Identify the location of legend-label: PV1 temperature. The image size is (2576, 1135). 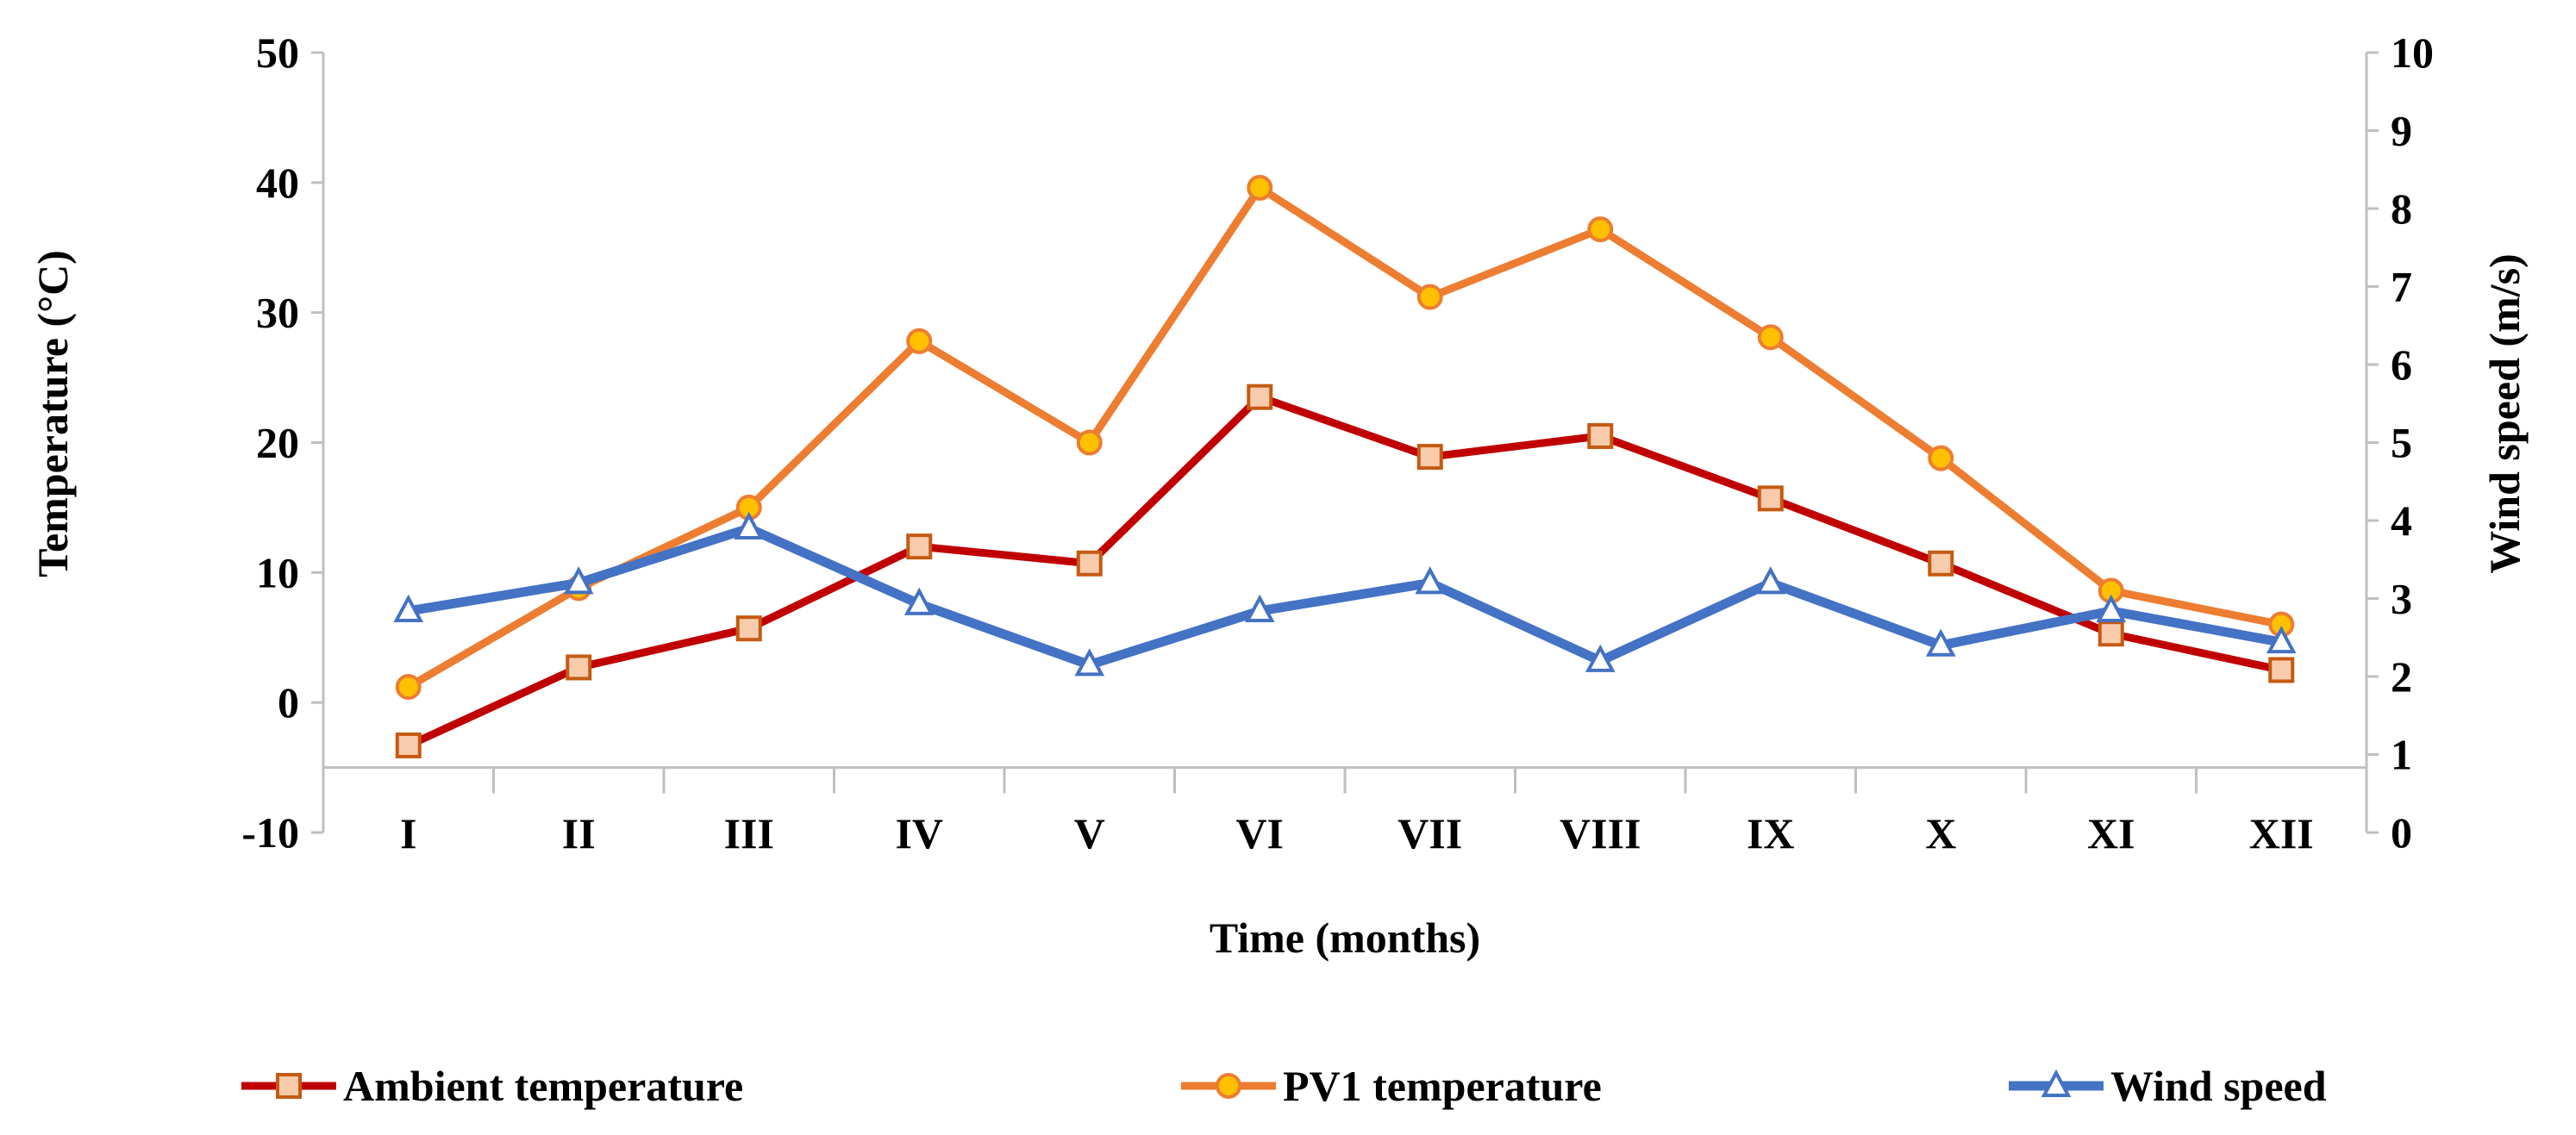
(1442, 1086).